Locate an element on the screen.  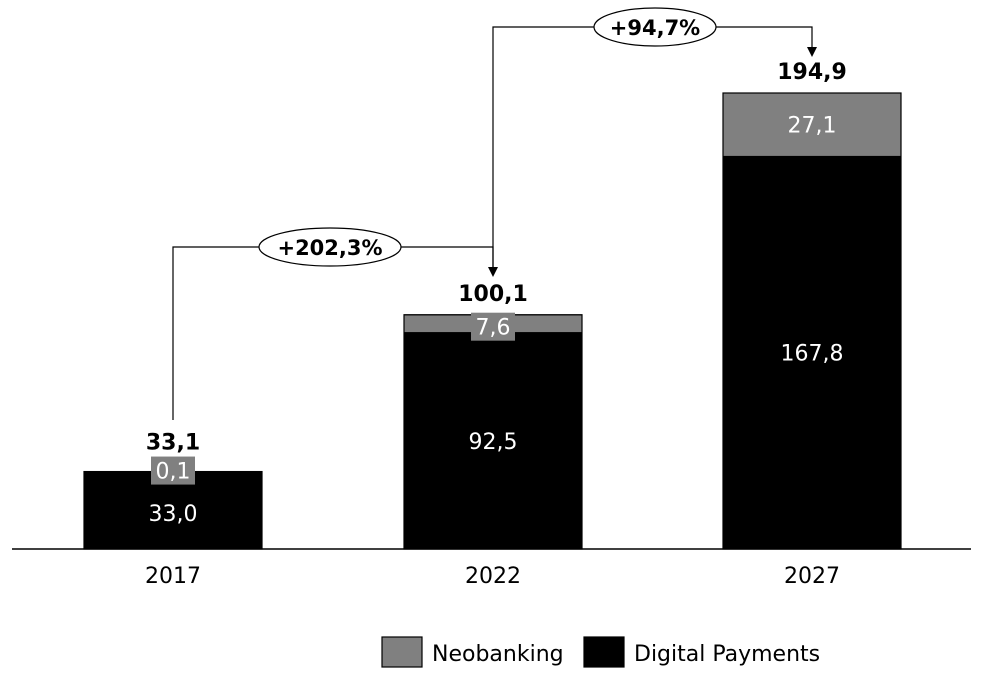
legend-label-digital-payments: Digital Payments is located at coordinates (727, 654).